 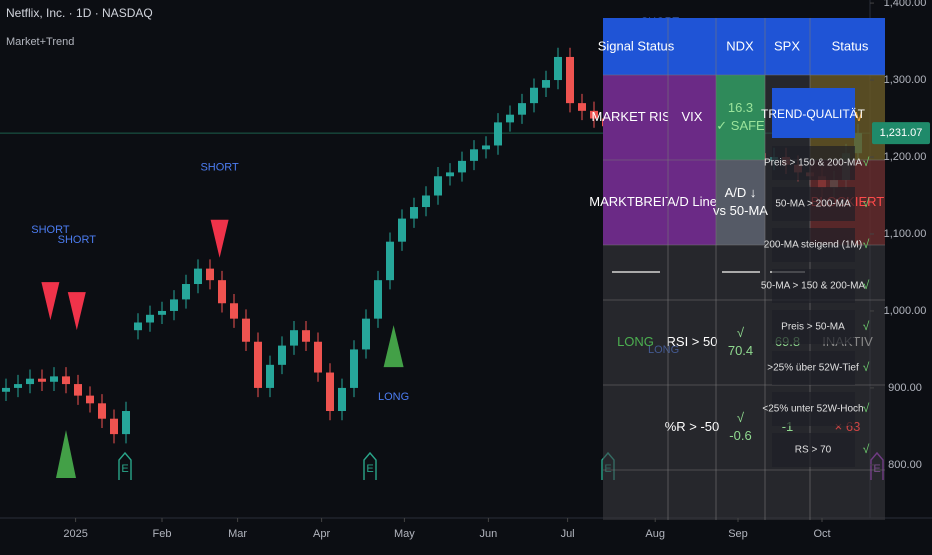 I want to click on trend-row: <25% unter 52W-Hoch, so click(x=812, y=409).